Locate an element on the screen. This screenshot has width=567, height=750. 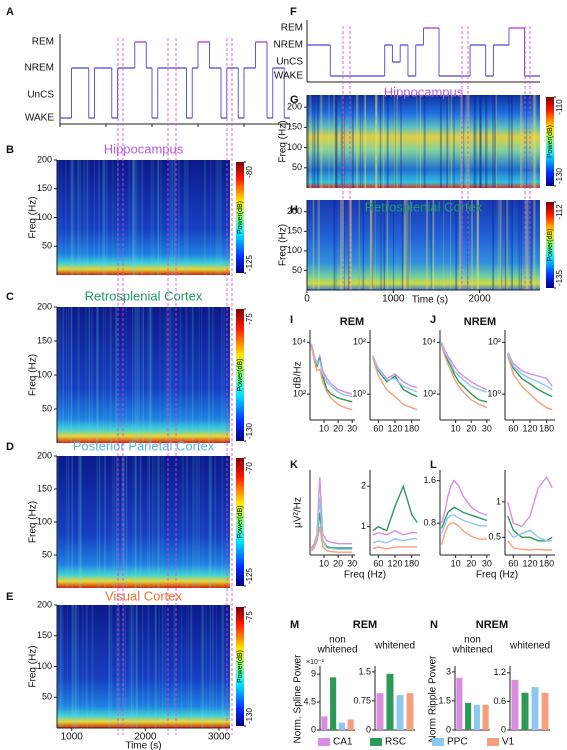
panel-title: NREM is located at coordinates (492, 625).